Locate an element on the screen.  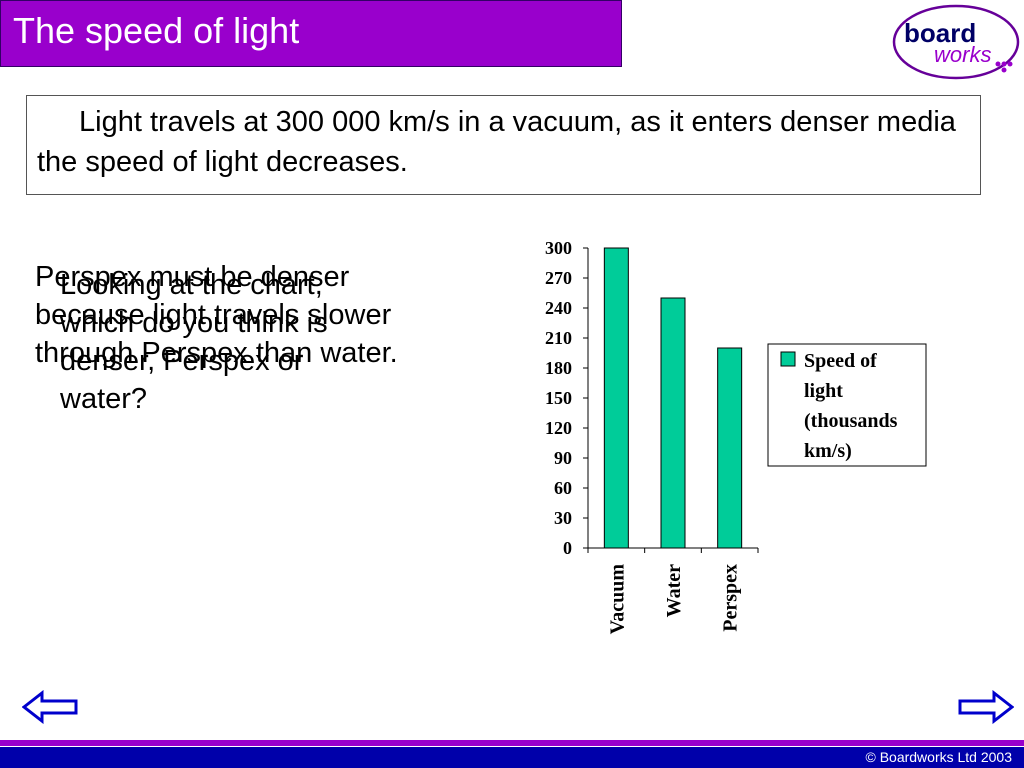
bars is located at coordinates (673, 398).